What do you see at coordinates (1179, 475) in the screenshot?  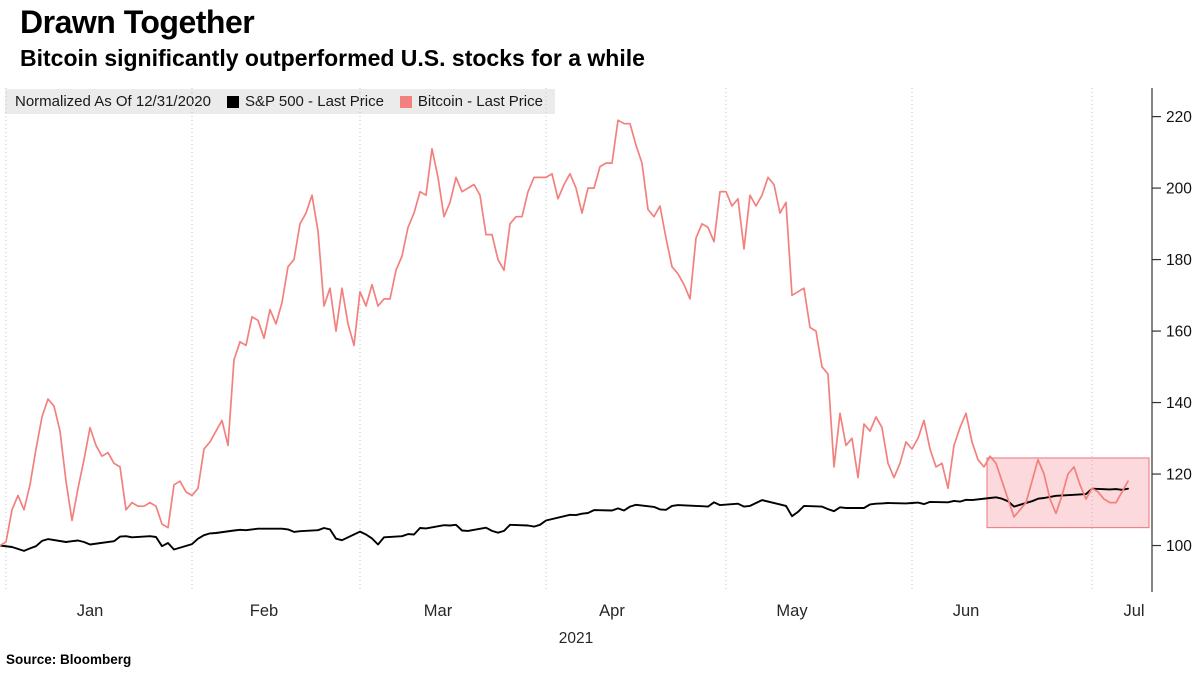 I see `y-tick-label: 120` at bounding box center [1179, 475].